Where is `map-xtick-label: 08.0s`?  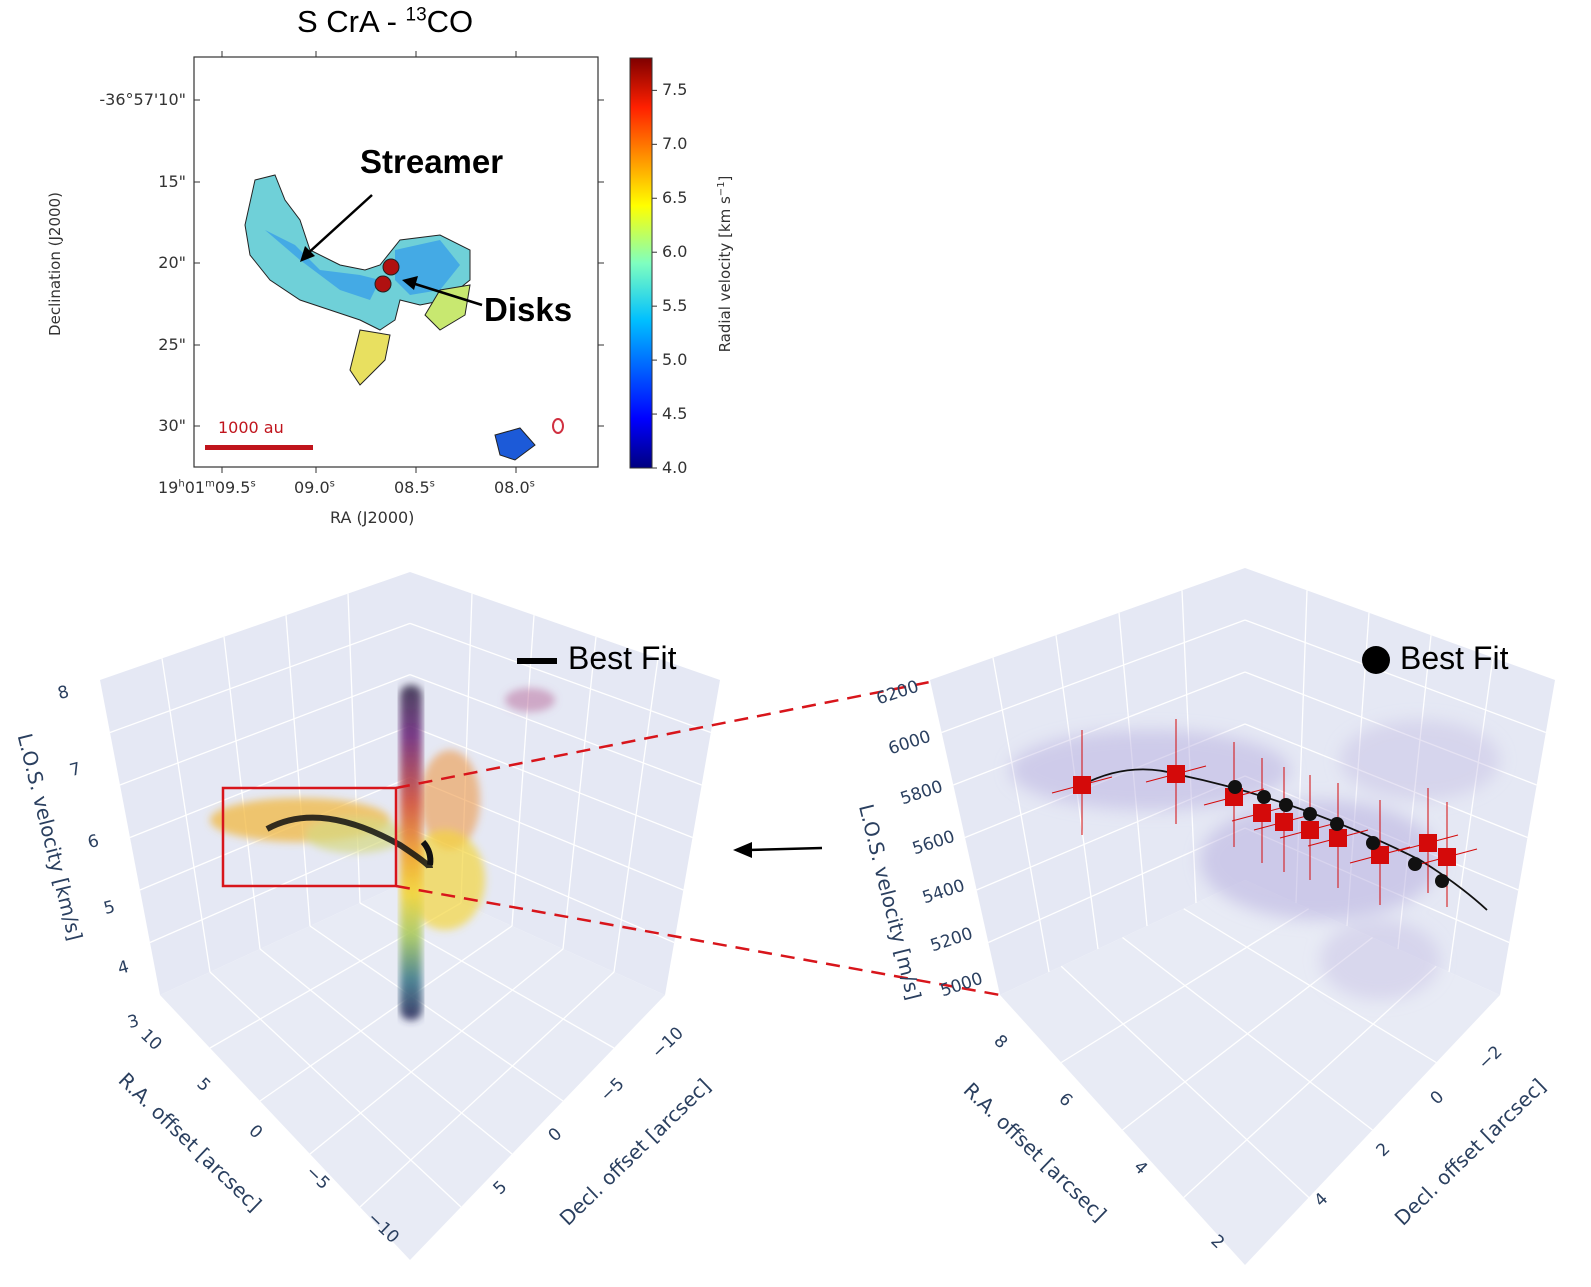
map-xtick-label: 08.0s is located at coordinates (514, 487).